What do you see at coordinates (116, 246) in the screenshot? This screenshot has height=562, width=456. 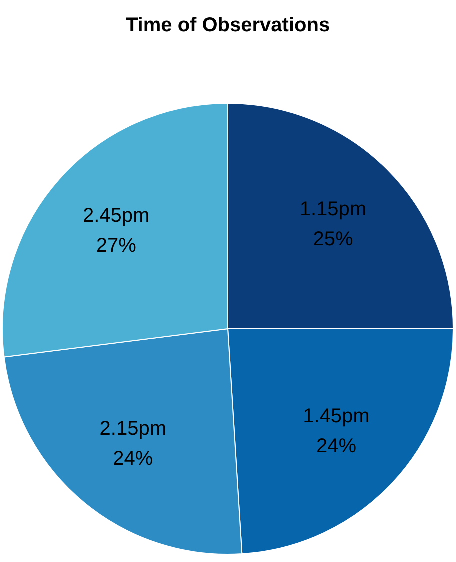 I see `data-label: 27%` at bounding box center [116, 246].